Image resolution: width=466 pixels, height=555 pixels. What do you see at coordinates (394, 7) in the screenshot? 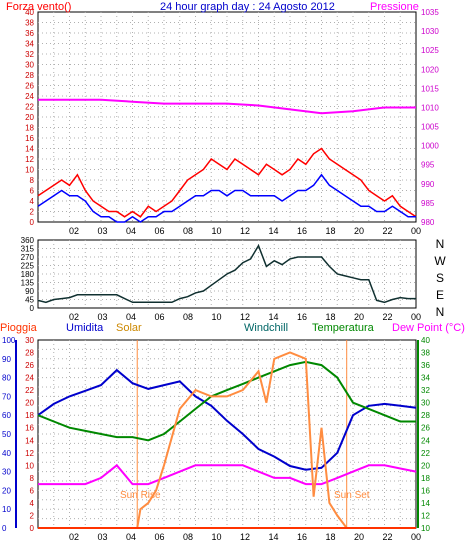
I see `pressure-label: Pressione` at bounding box center [394, 7].